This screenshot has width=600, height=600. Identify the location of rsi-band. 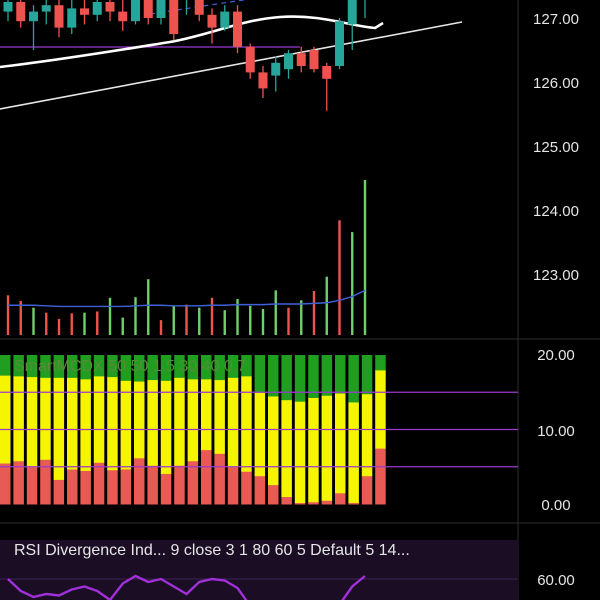
(259, 570).